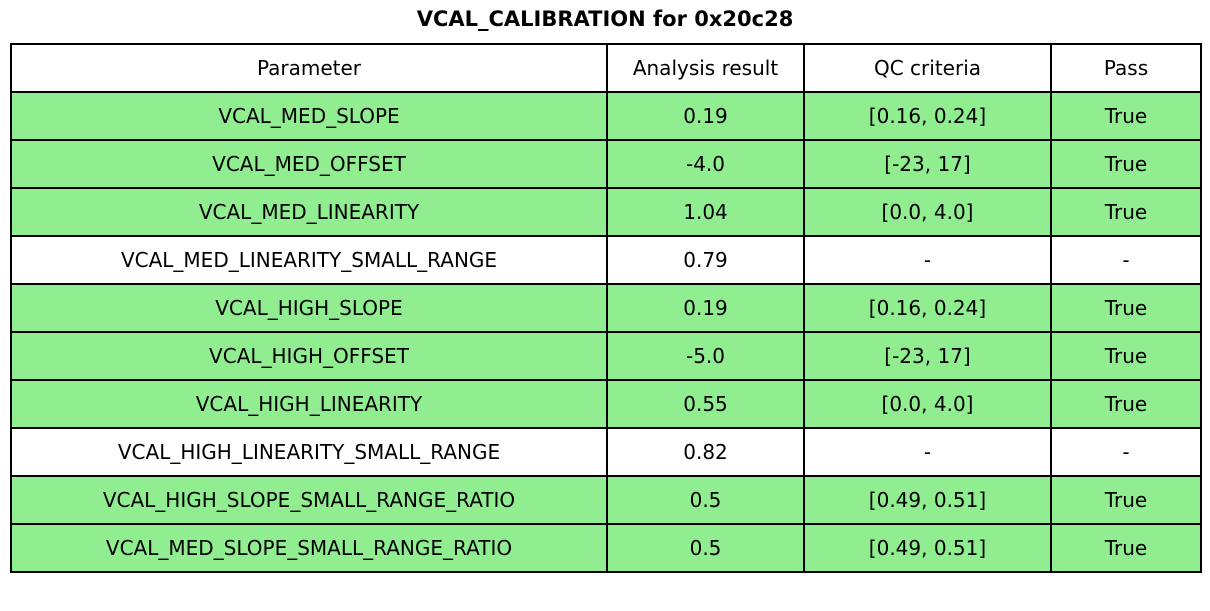 The height and width of the screenshot is (611, 1210). I want to click on parameter-cell: VCAL_HIGH_LINEARITY, so click(309, 404).